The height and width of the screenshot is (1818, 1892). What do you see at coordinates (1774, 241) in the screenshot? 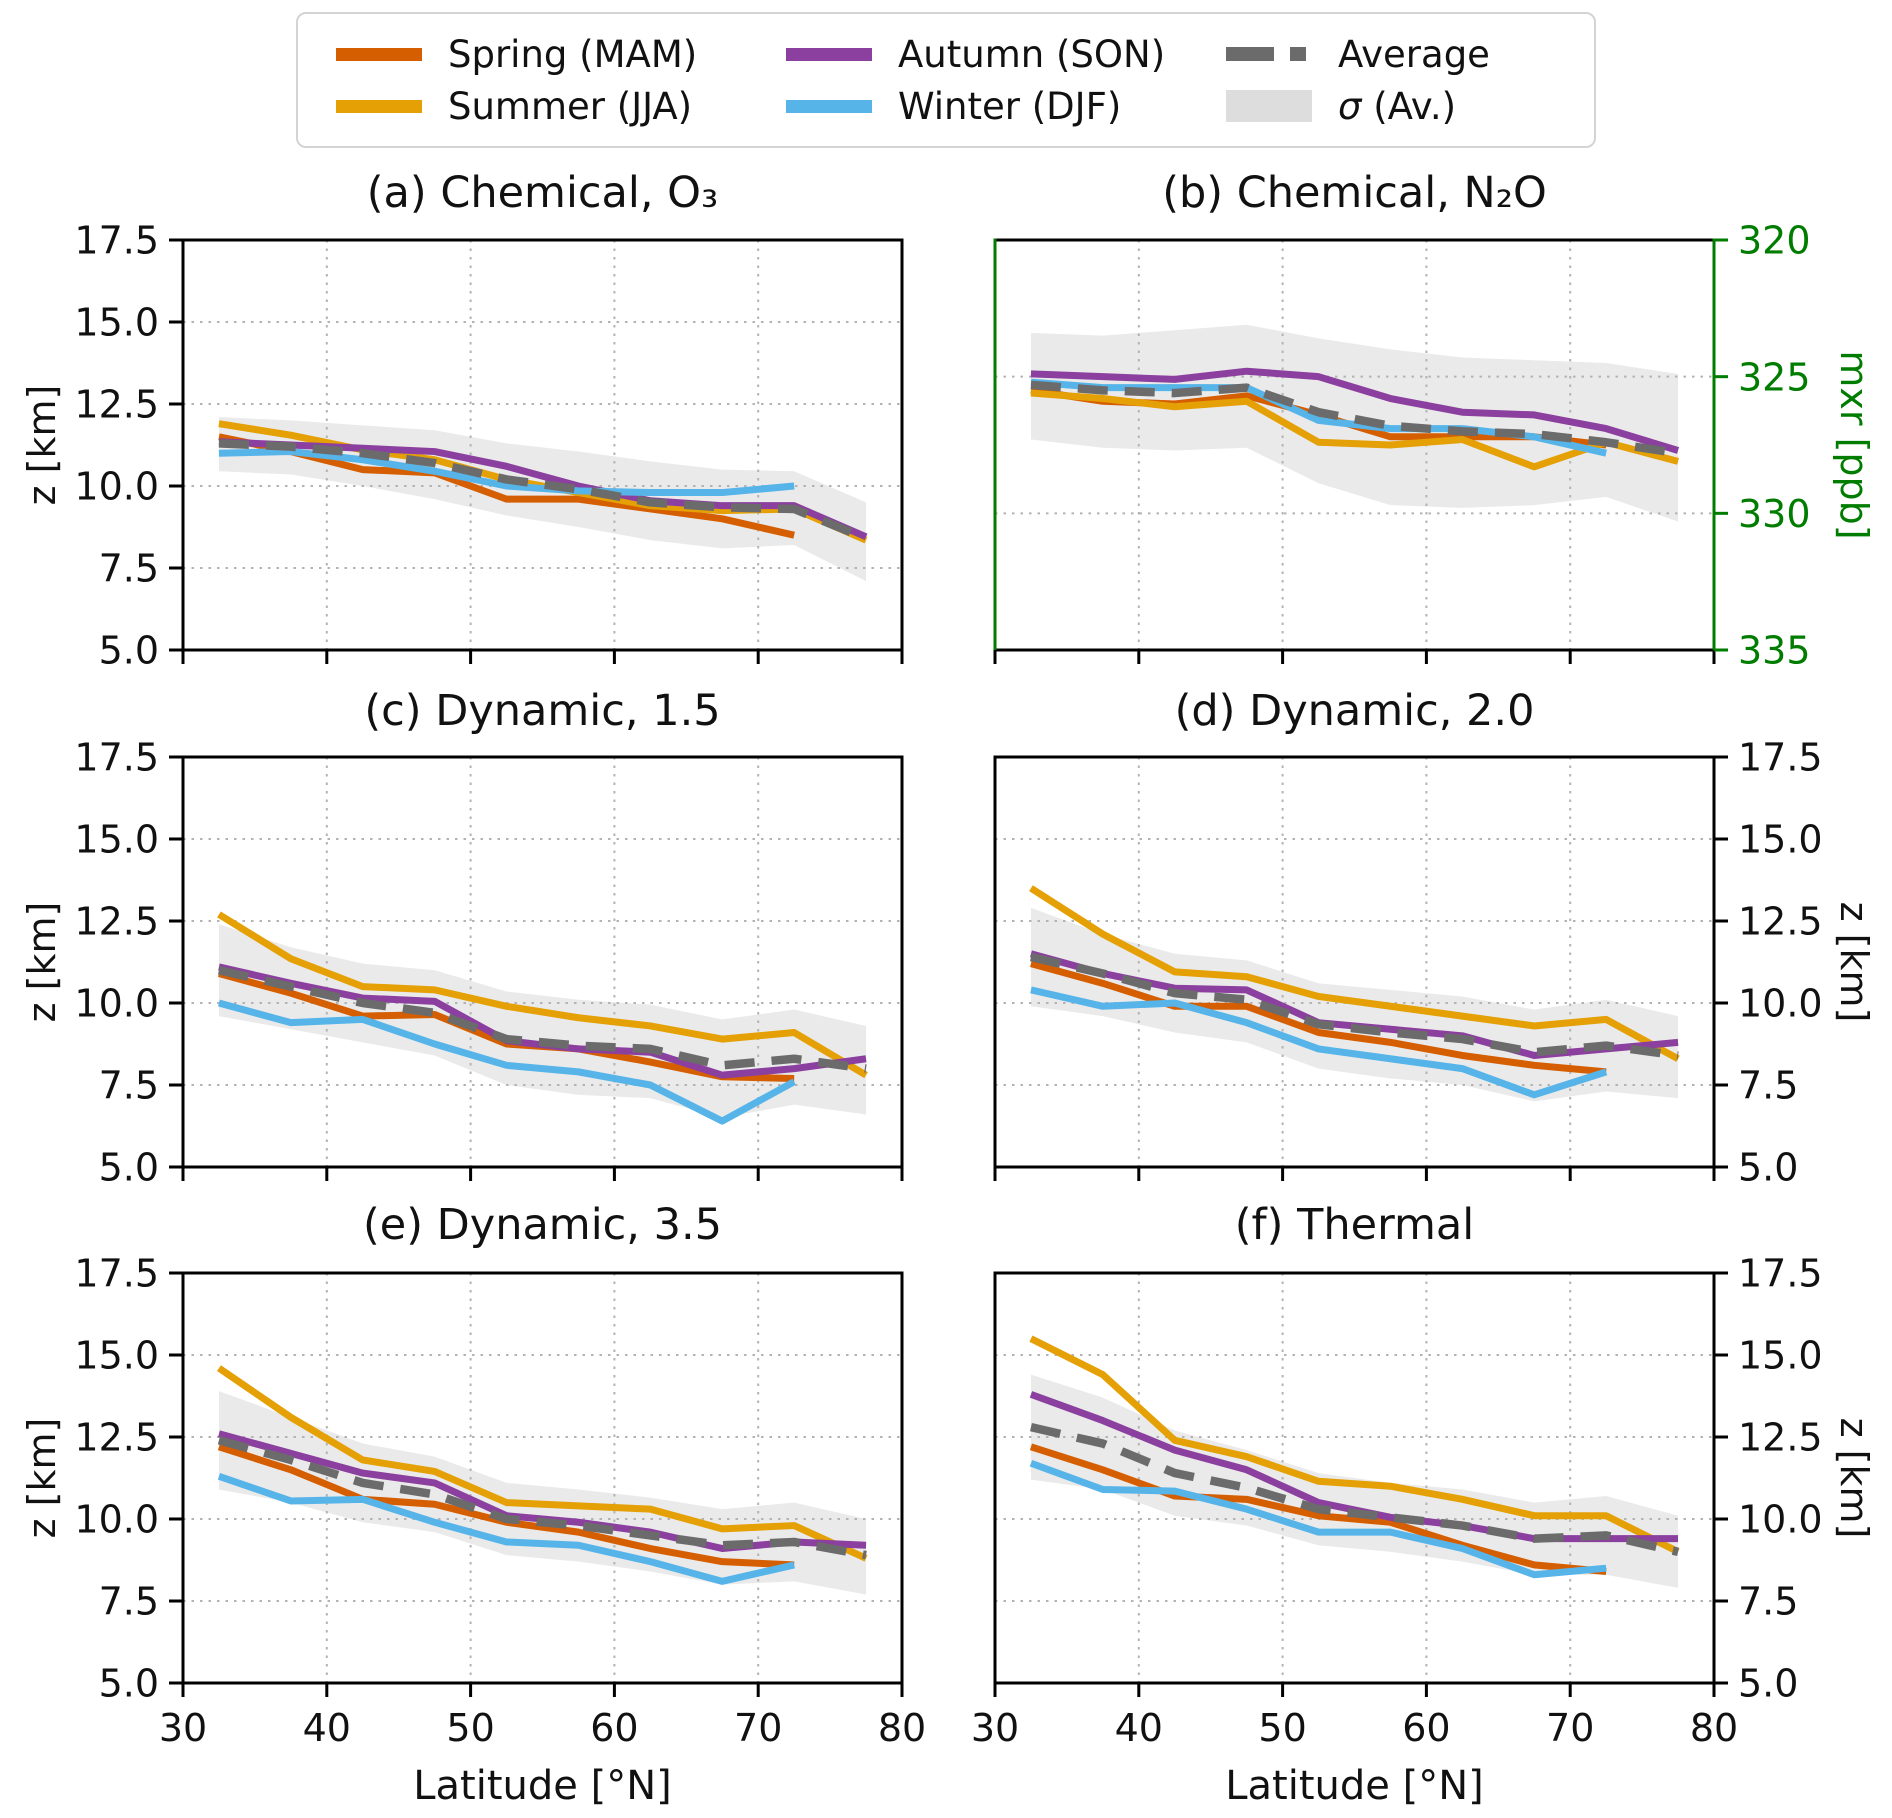
I see `y-tick-label: 320` at bounding box center [1774, 241].